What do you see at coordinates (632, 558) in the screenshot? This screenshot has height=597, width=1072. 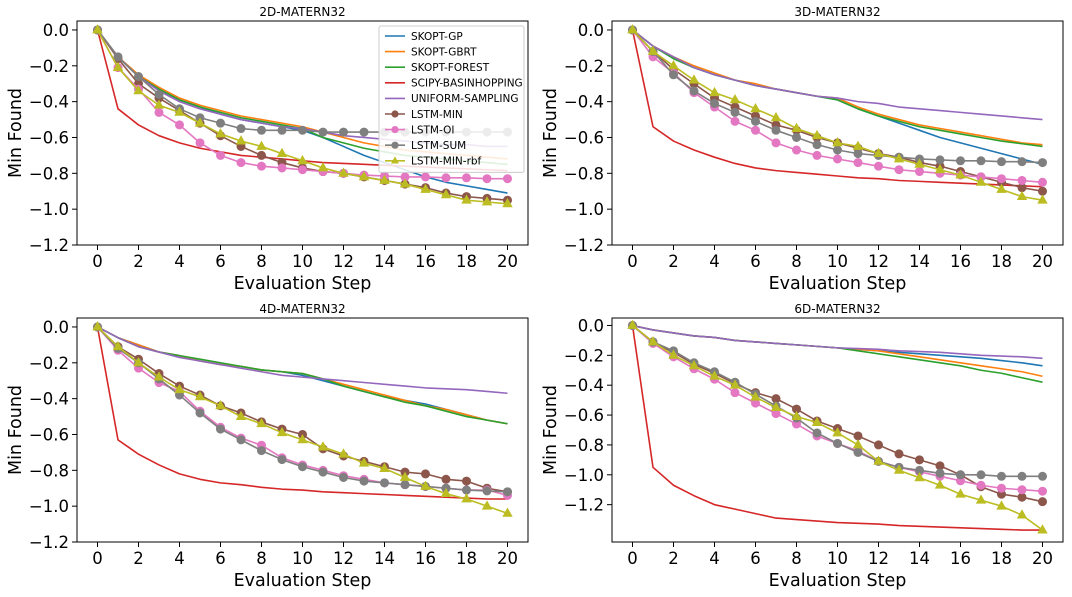 I see `x-tick-label: 0` at bounding box center [632, 558].